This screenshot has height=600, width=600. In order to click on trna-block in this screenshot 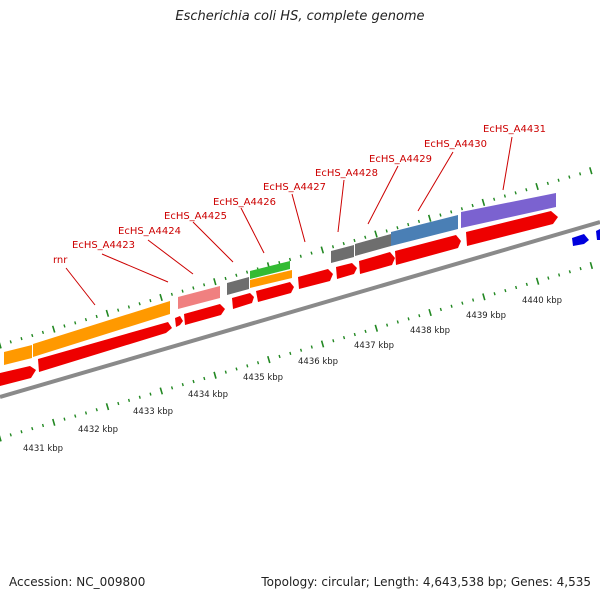, I will do `click(270, 270)`.